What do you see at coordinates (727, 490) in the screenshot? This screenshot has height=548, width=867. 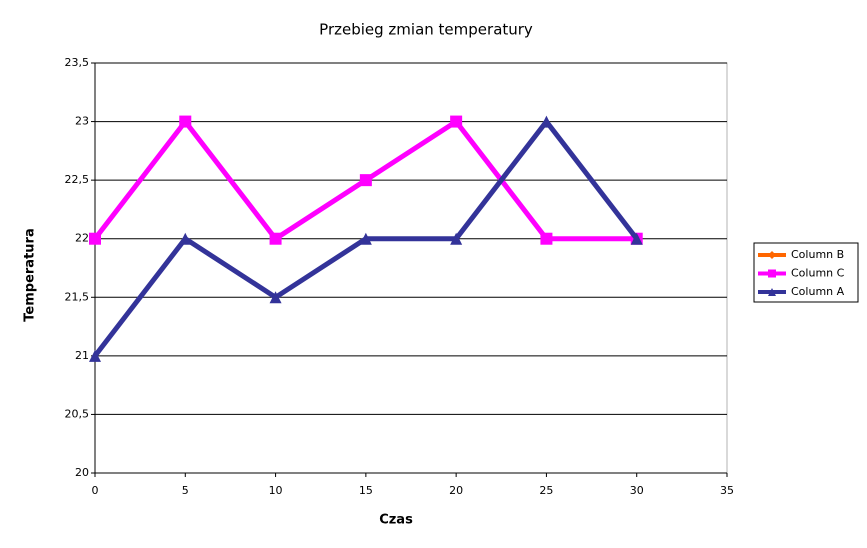 I see `x-tick-label: 35` at bounding box center [727, 490].